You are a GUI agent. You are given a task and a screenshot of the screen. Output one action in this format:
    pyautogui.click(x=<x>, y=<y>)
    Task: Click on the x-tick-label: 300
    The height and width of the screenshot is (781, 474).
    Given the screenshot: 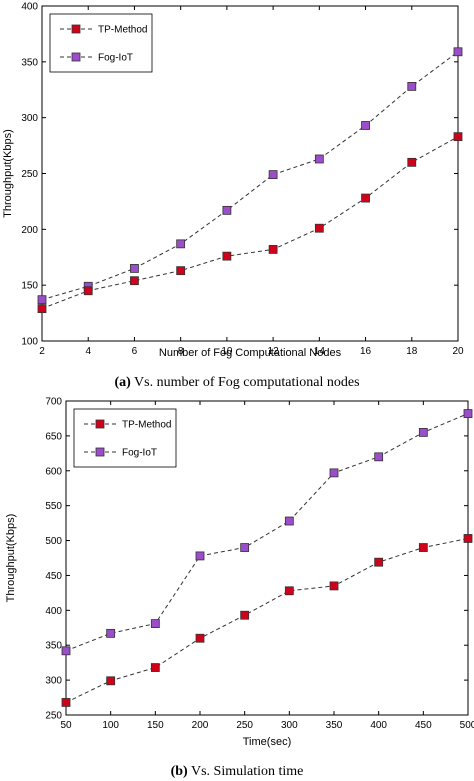 What is the action you would take?
    pyautogui.click(x=289, y=725)
    